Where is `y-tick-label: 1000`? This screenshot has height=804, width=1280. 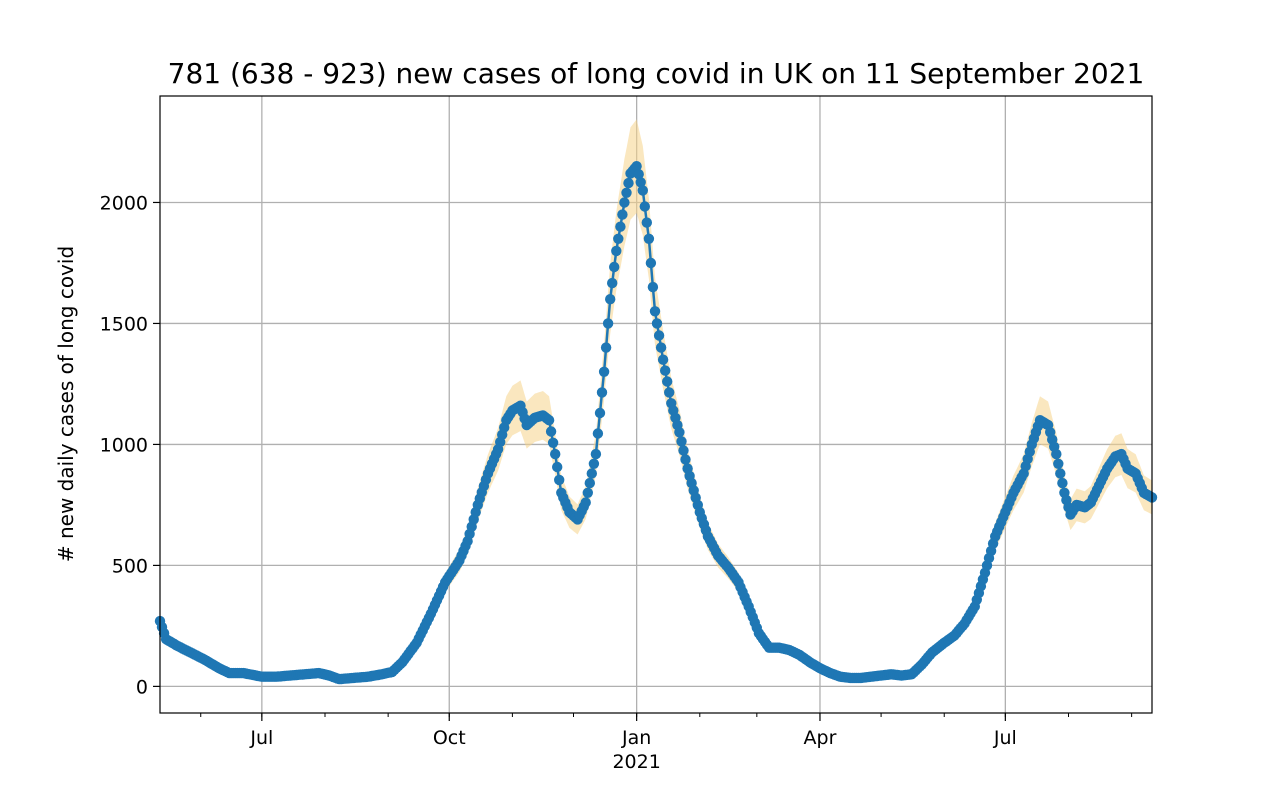 y-tick-label: 1000 is located at coordinates (124, 445).